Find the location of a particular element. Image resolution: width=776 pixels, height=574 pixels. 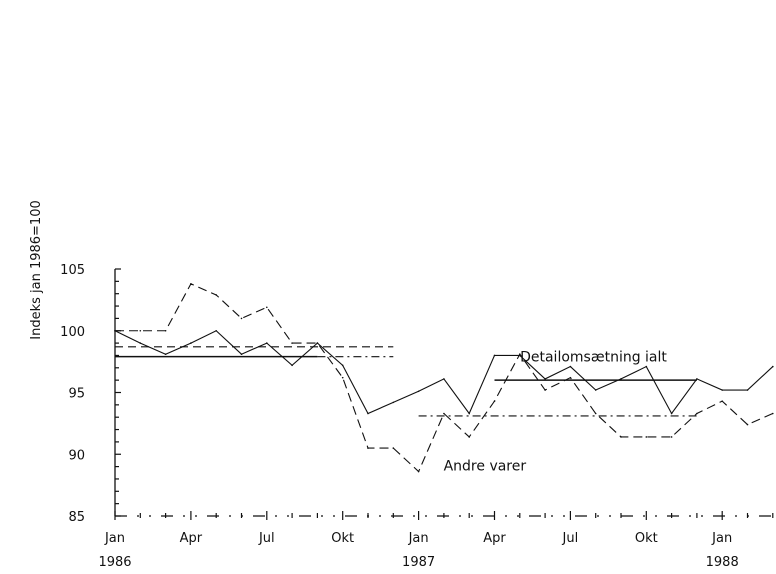

series-line-detailomsaetning is located at coordinates (444, 372).